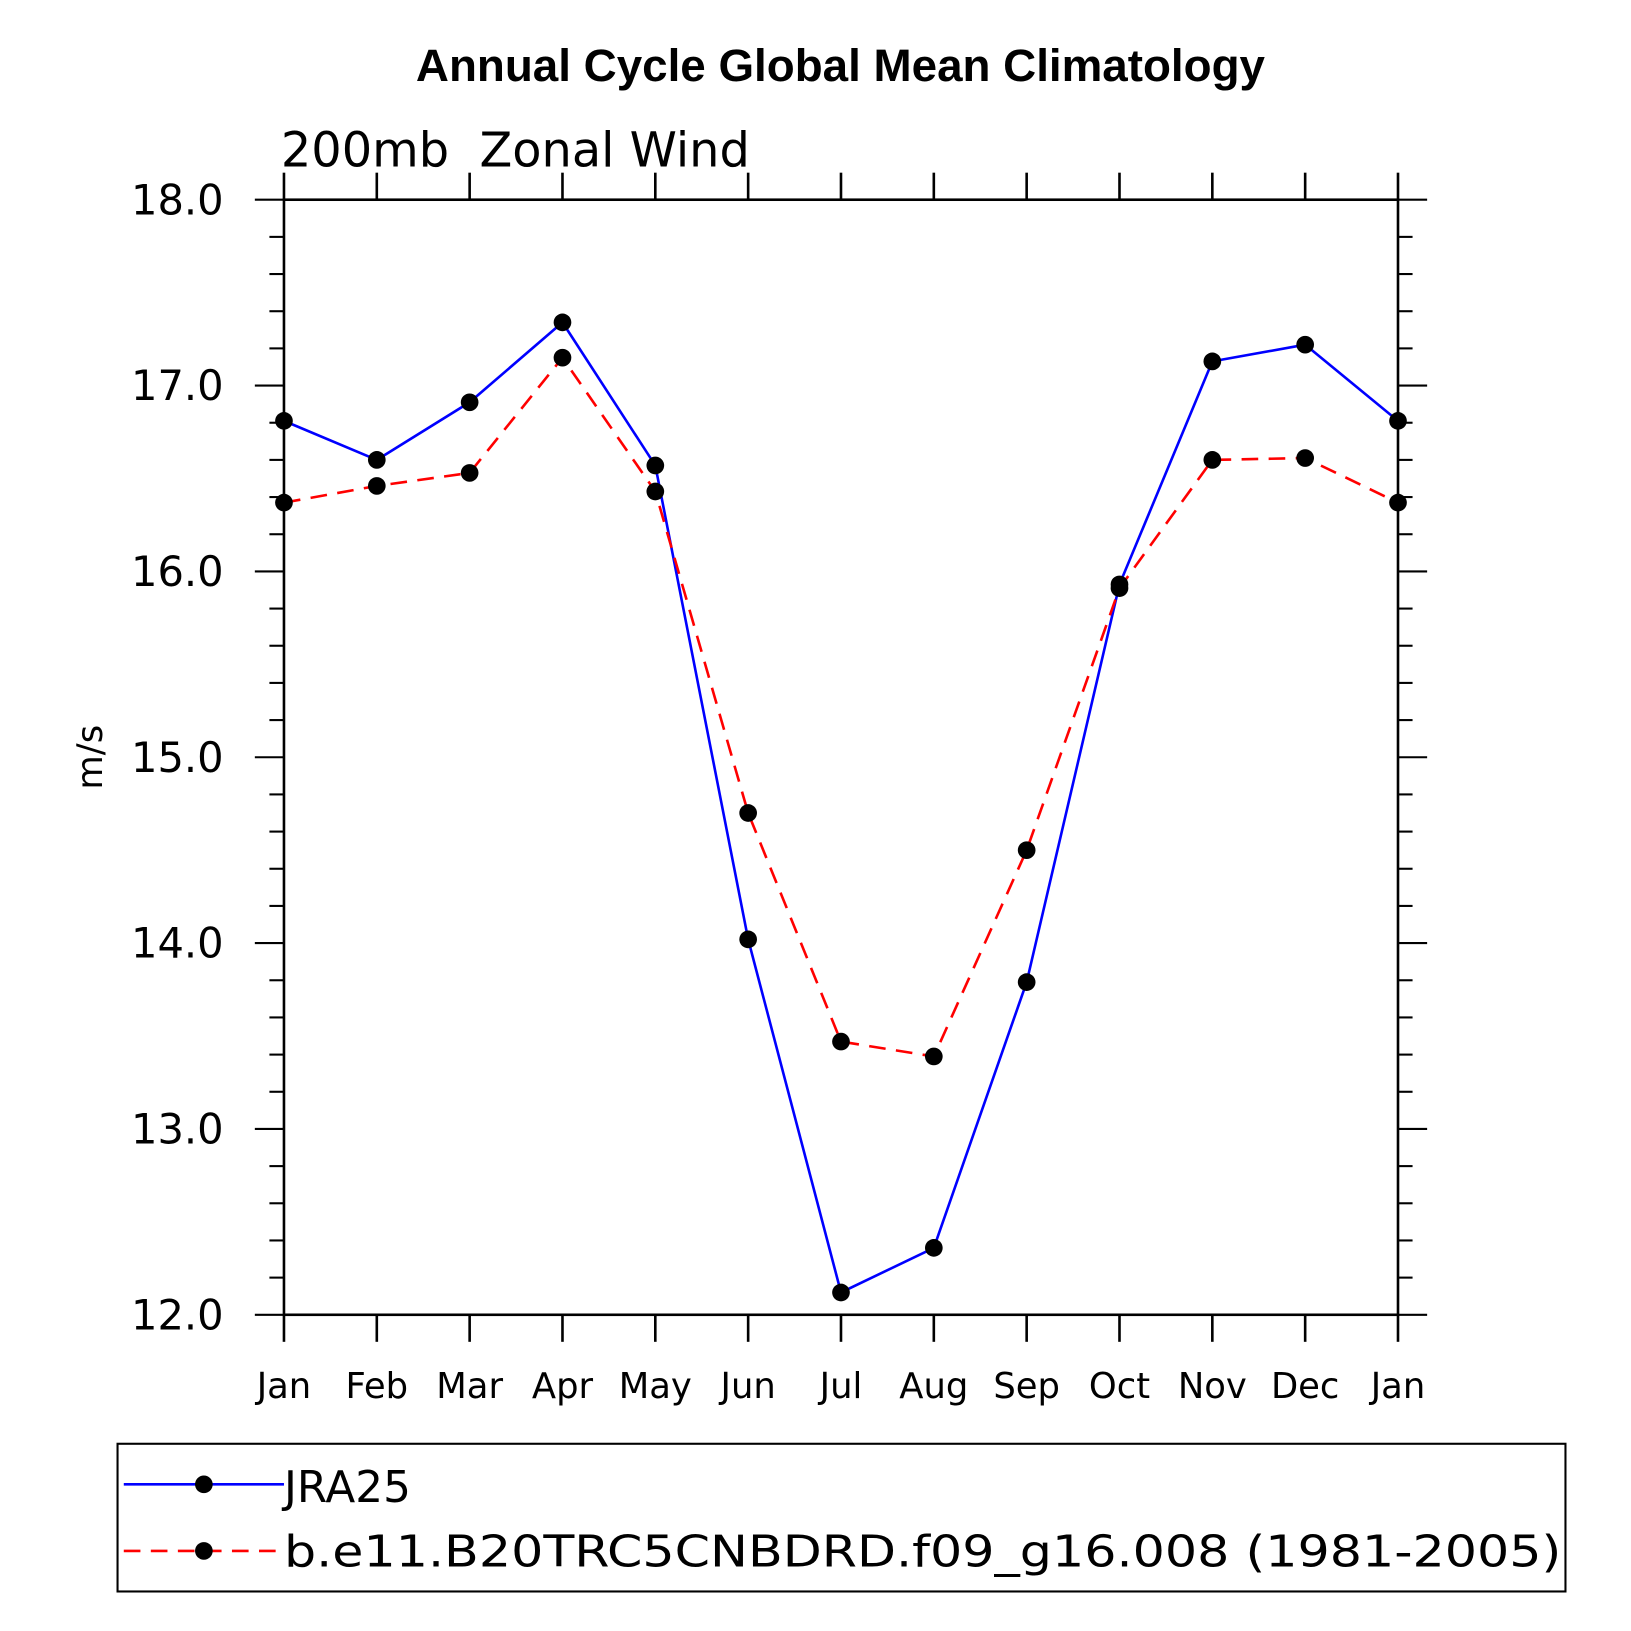 The width and height of the screenshot is (1631, 1631). Describe the element at coordinates (841, 65) in the screenshot. I see `chart-title: Annual Cycle Global Mean Climatology` at that location.